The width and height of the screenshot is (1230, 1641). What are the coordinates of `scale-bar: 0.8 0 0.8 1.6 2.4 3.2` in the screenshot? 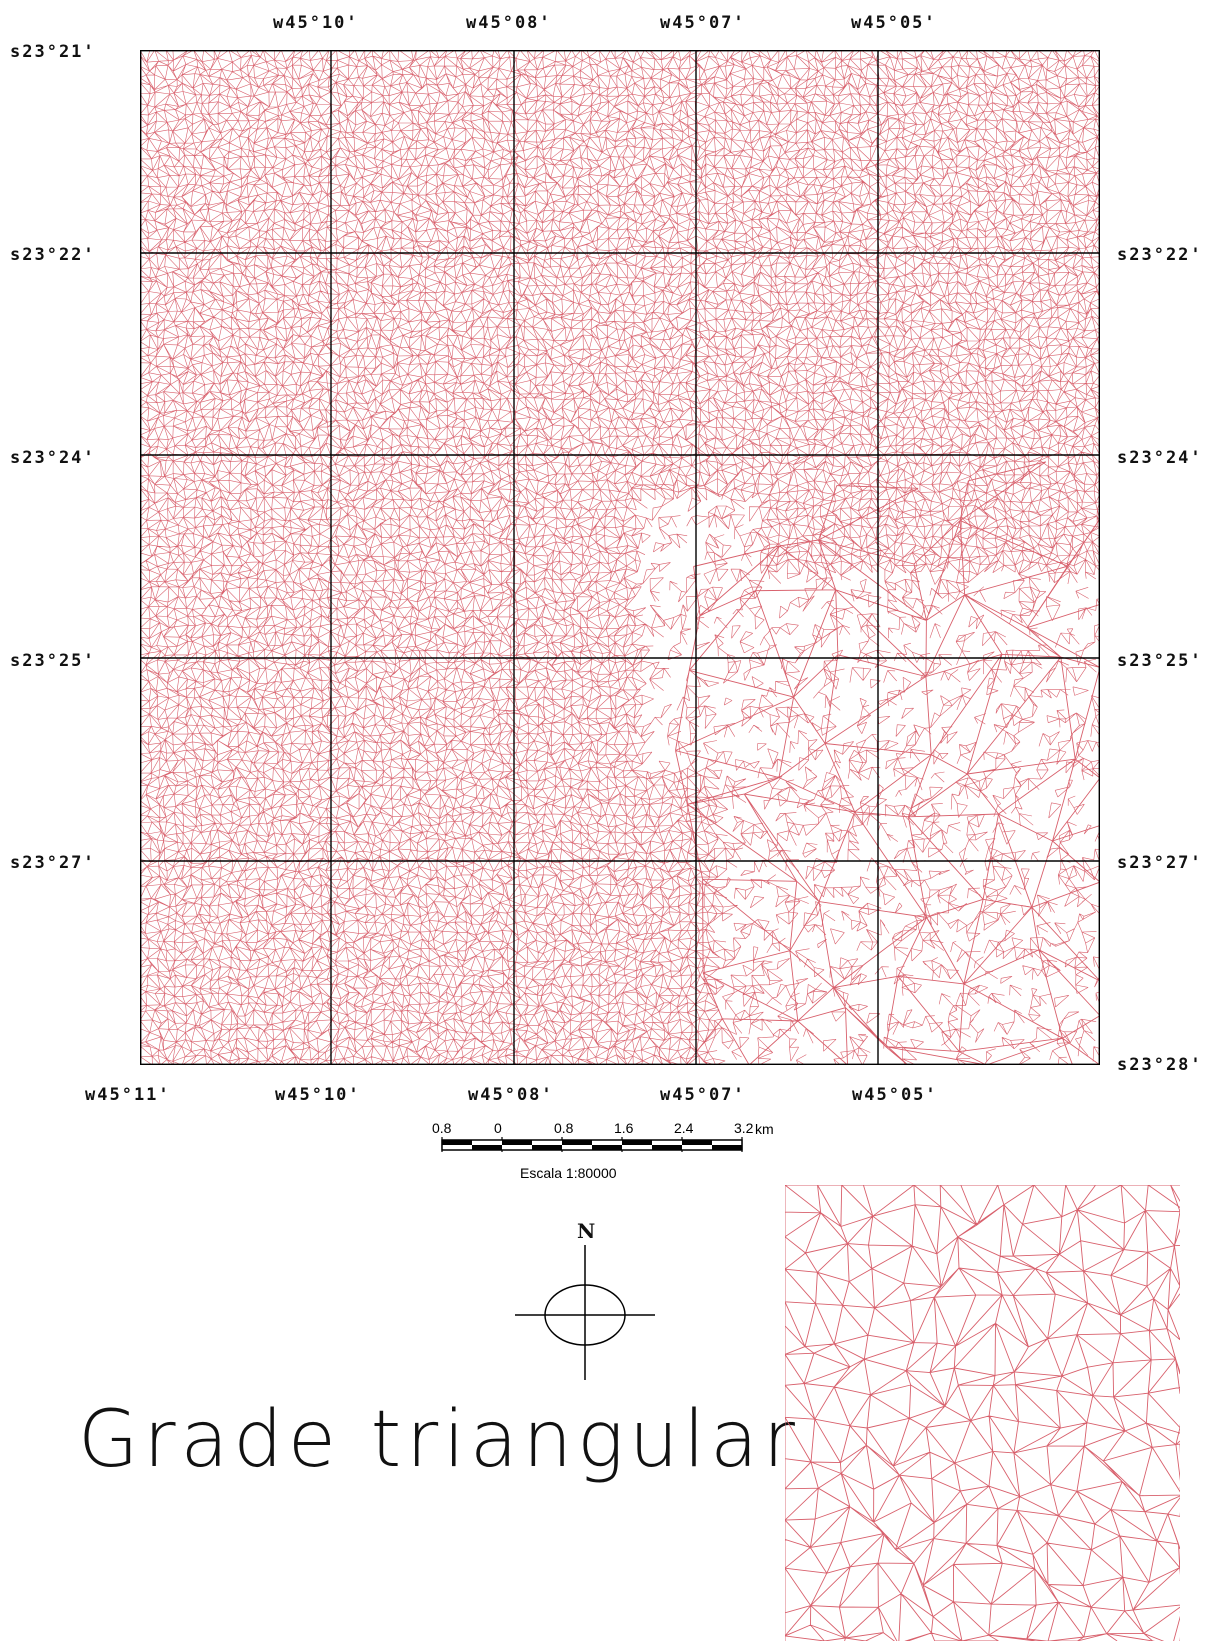 It's located at (593, 1136).